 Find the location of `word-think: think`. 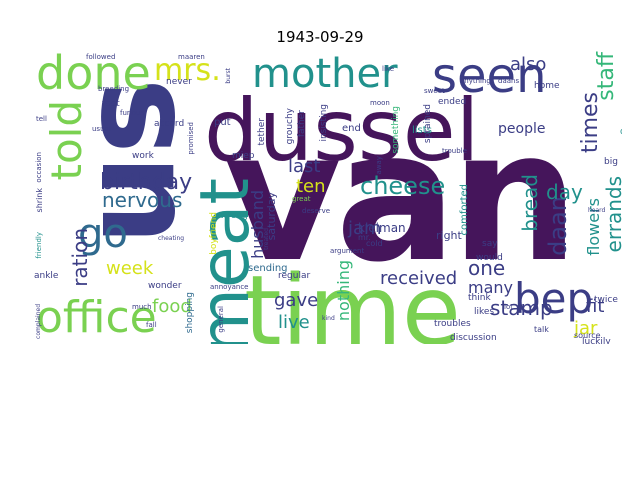

word-think: think is located at coordinates (479, 298).